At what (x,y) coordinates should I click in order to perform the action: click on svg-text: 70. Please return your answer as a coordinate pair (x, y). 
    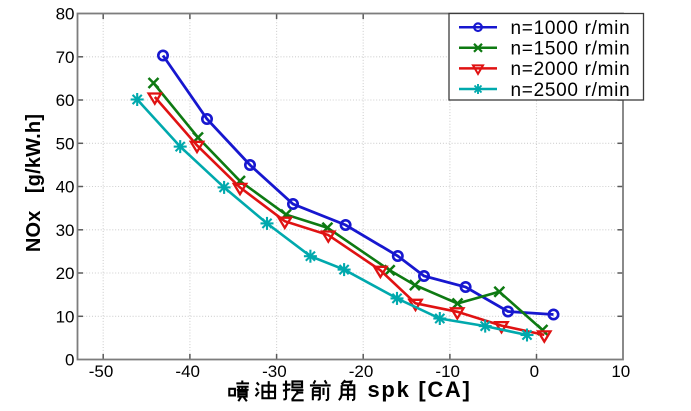
    Looking at the image, I should click on (65, 57).